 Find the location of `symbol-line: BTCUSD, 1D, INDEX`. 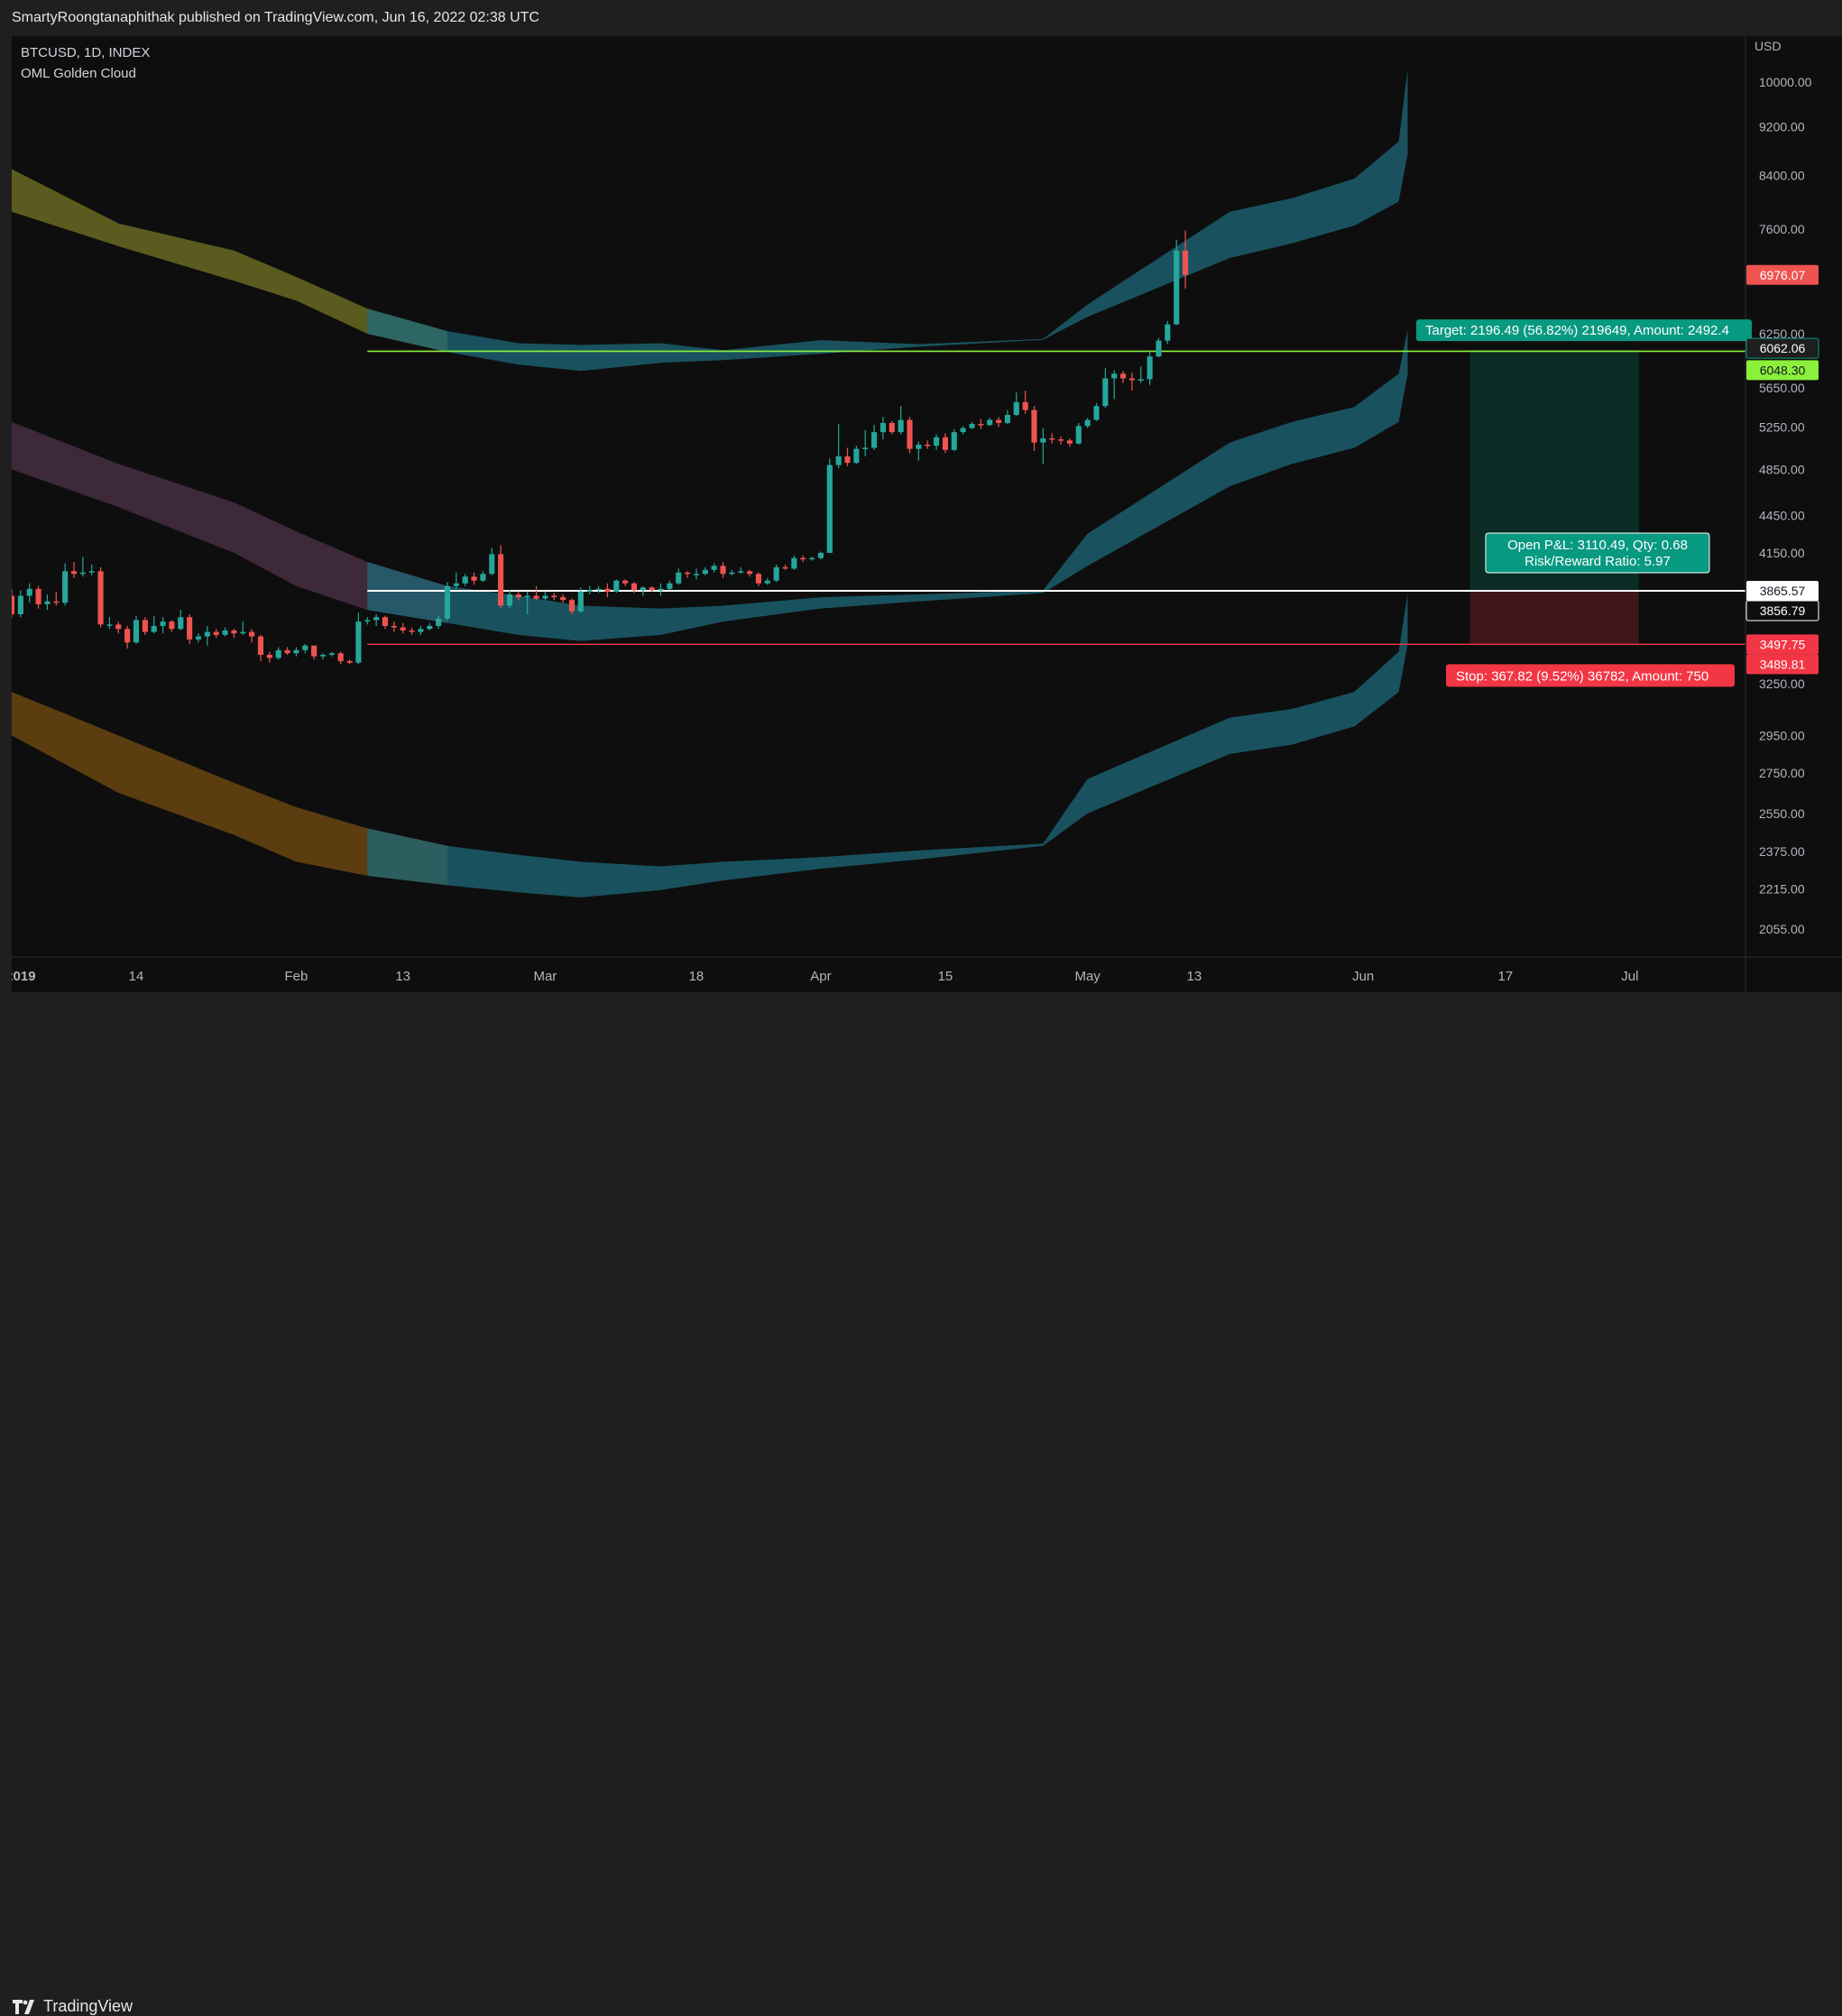

symbol-line: BTCUSD, 1D, INDEX is located at coordinates (86, 52).